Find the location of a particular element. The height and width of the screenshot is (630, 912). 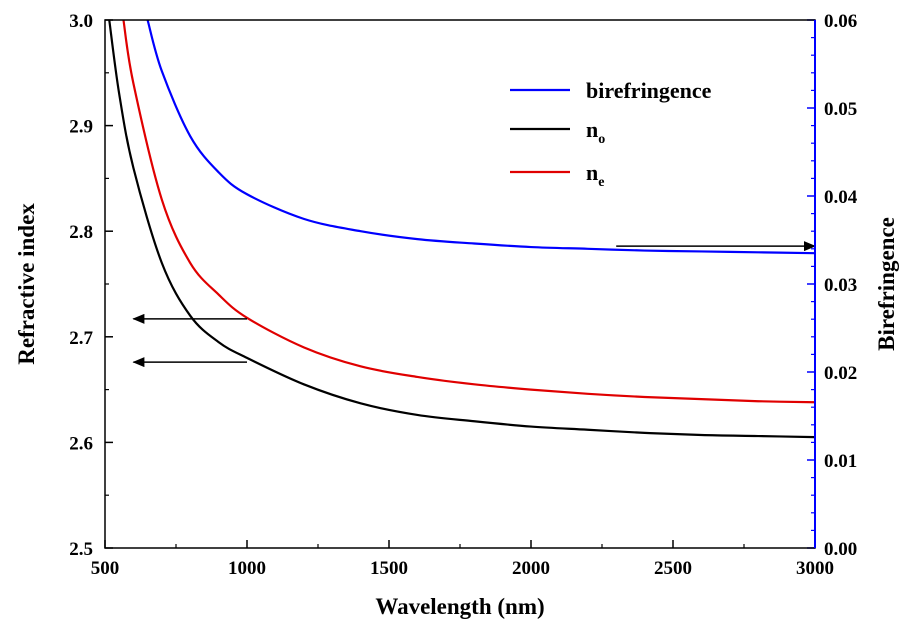

y-tick-label-3.0: 3.0 is located at coordinates (81, 21).